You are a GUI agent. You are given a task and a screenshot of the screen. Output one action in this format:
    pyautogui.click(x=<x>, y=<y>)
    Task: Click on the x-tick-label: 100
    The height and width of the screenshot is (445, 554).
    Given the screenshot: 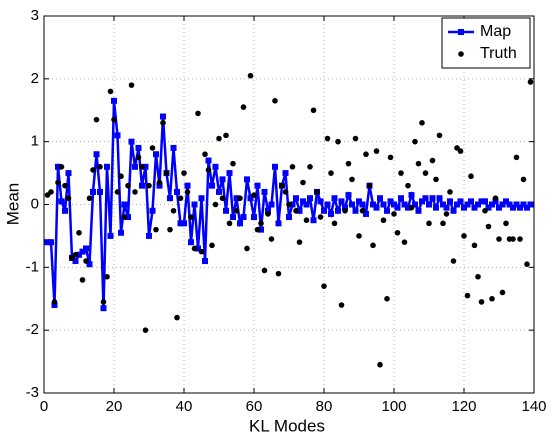 What is the action you would take?
    pyautogui.click(x=393, y=406)
    